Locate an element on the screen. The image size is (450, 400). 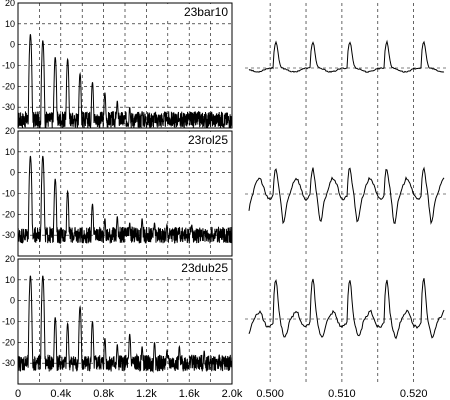
x-tick-label: 1.2k is located at coordinates (146, 394).